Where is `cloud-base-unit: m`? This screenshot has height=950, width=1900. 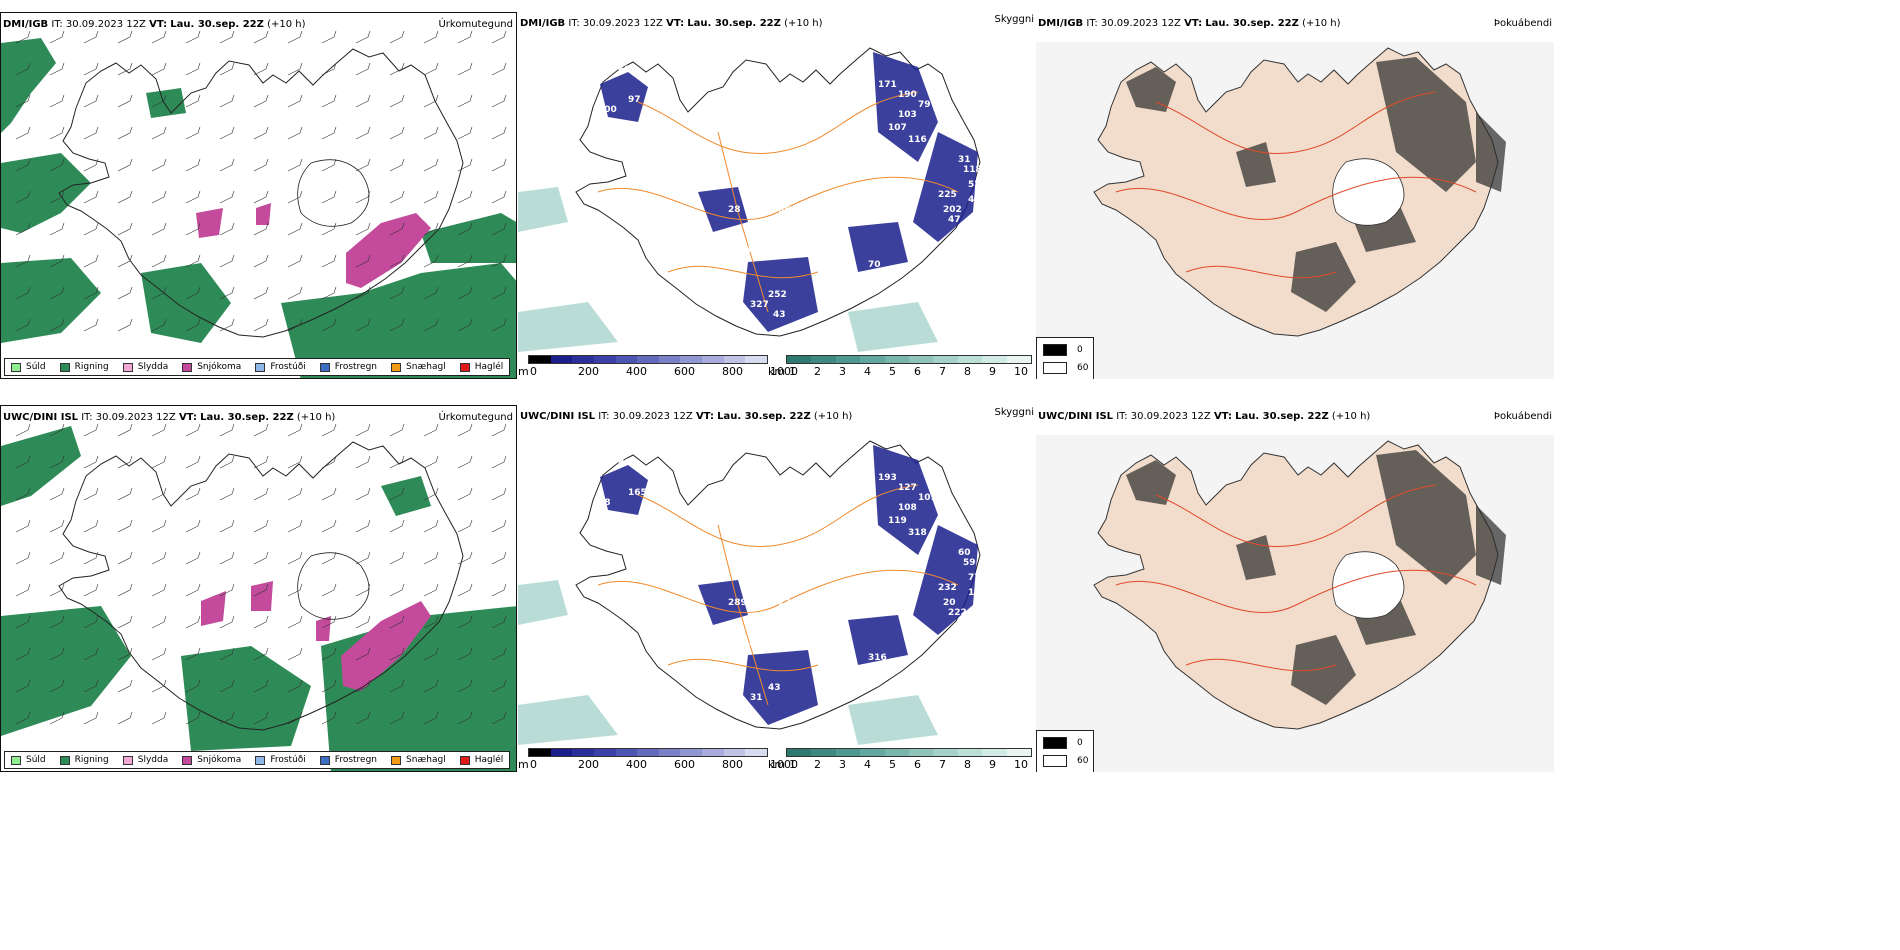 cloud-base-unit: m is located at coordinates (523, 764).